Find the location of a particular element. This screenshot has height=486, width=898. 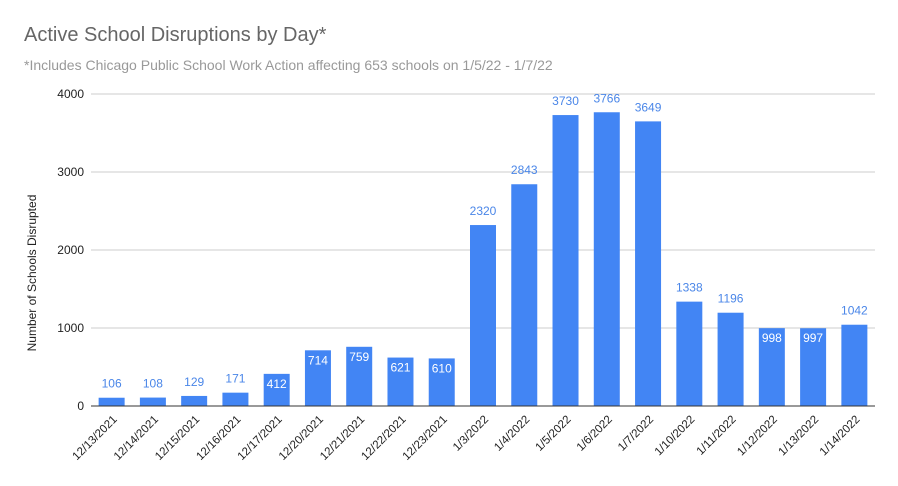

x-tick-label: 1/12/2022 is located at coordinates (757, 436).